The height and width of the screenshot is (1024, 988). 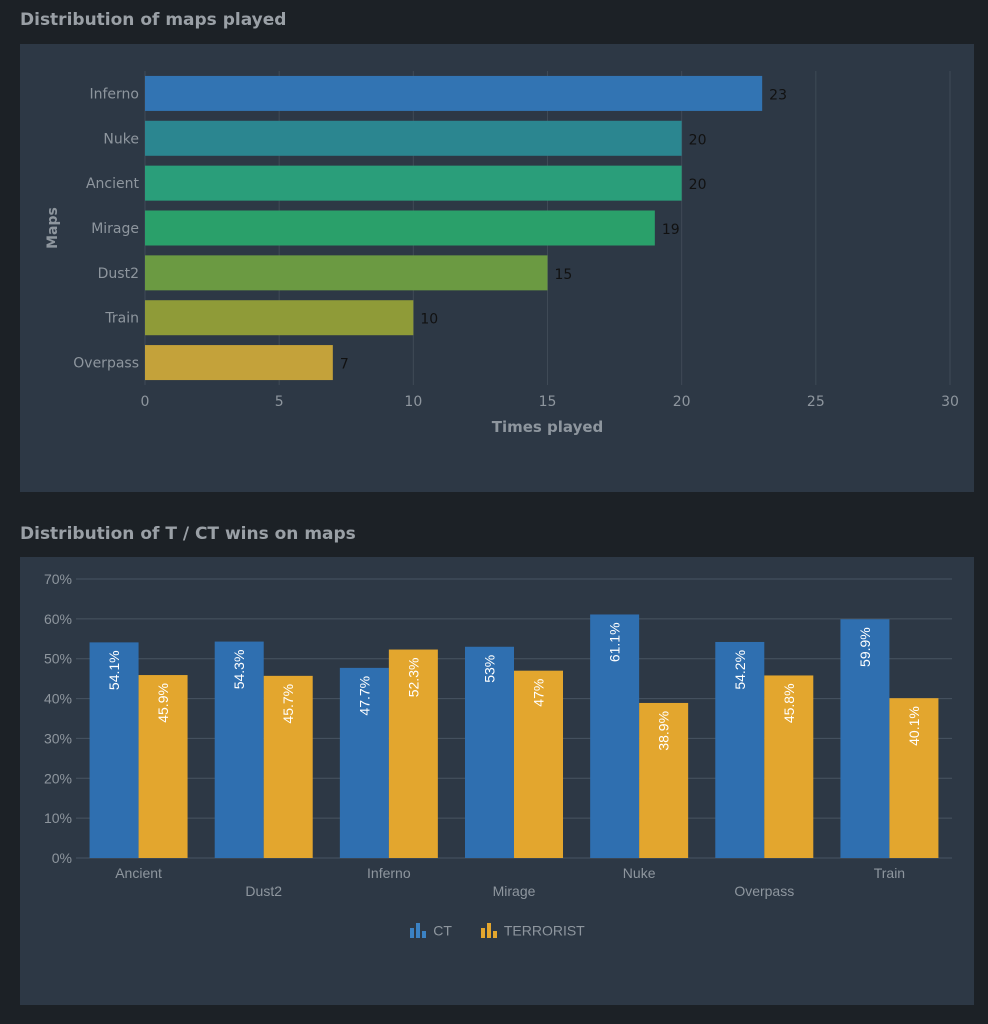 What do you see at coordinates (106, 364) in the screenshot?
I see `y-tick-label: Overpass` at bounding box center [106, 364].